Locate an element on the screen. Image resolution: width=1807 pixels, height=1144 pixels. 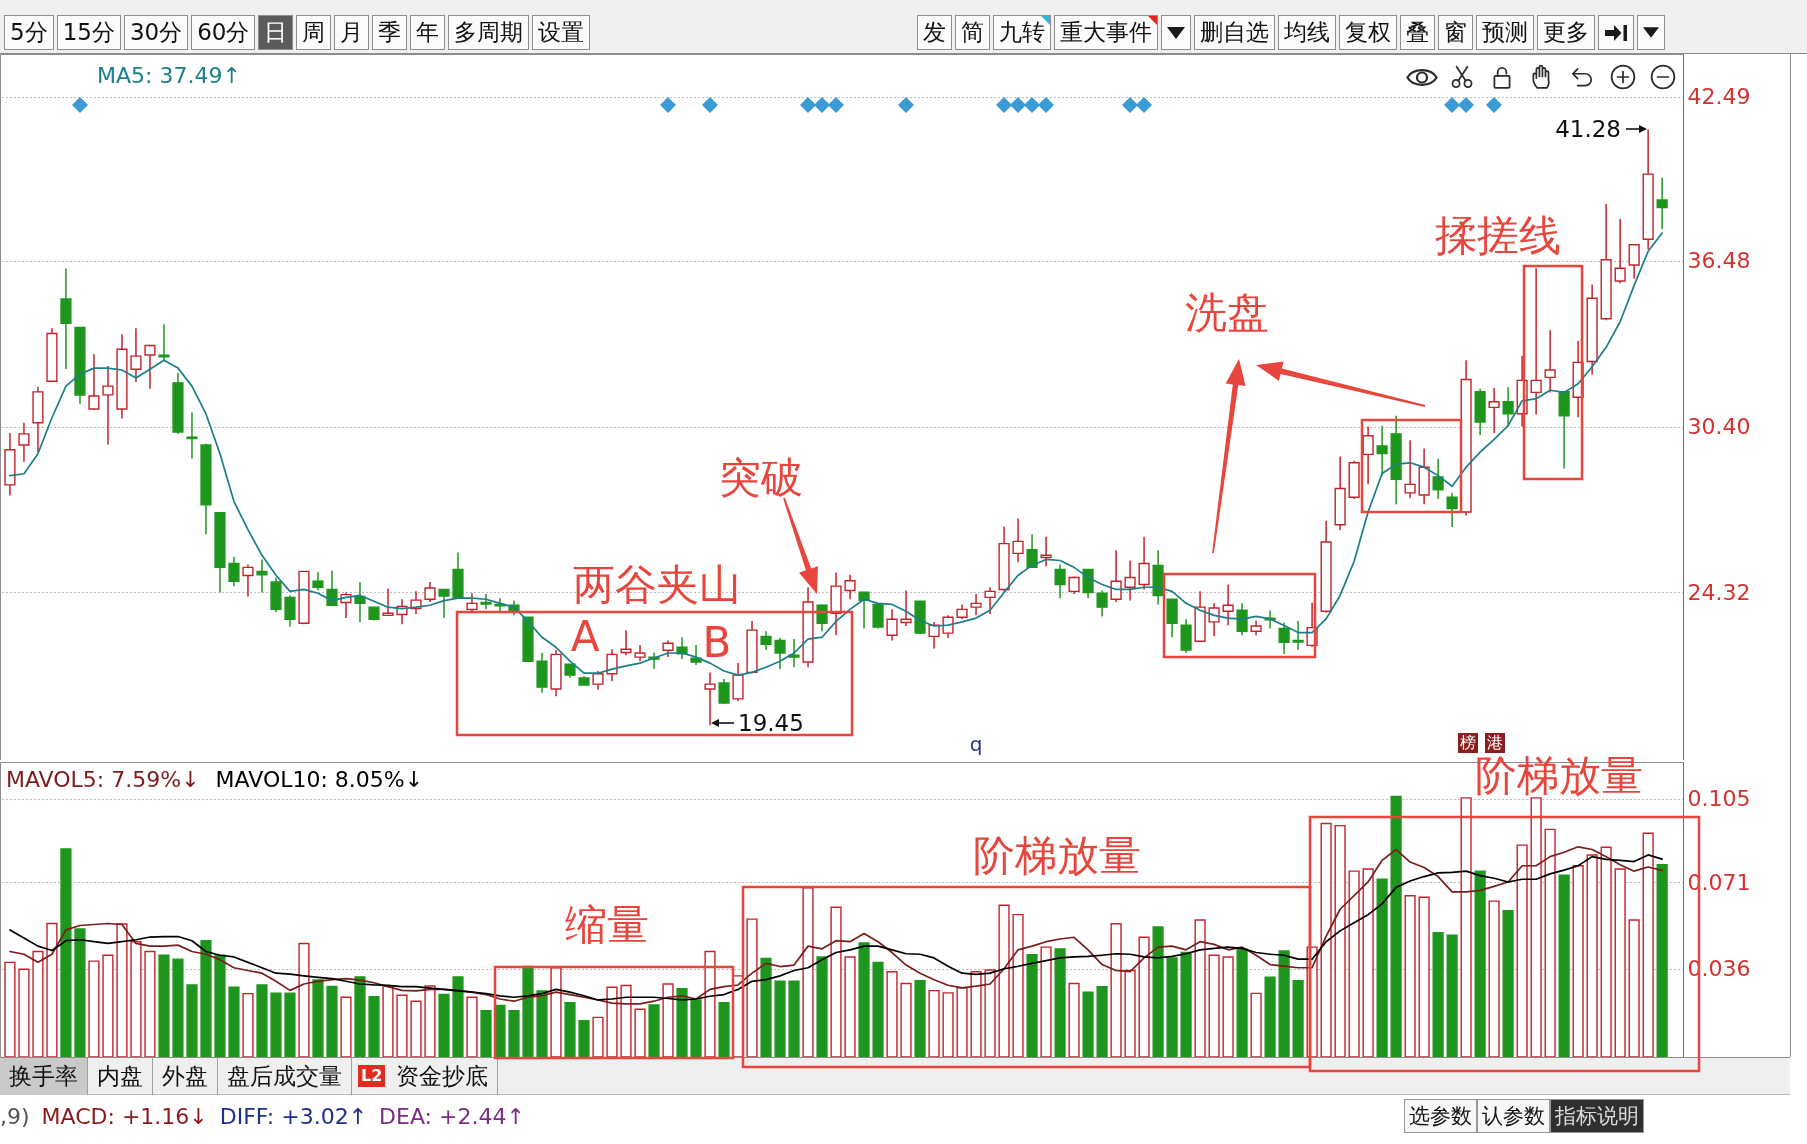
text: MAVOL5: 7.59%↓ is located at coordinates (103, 779).